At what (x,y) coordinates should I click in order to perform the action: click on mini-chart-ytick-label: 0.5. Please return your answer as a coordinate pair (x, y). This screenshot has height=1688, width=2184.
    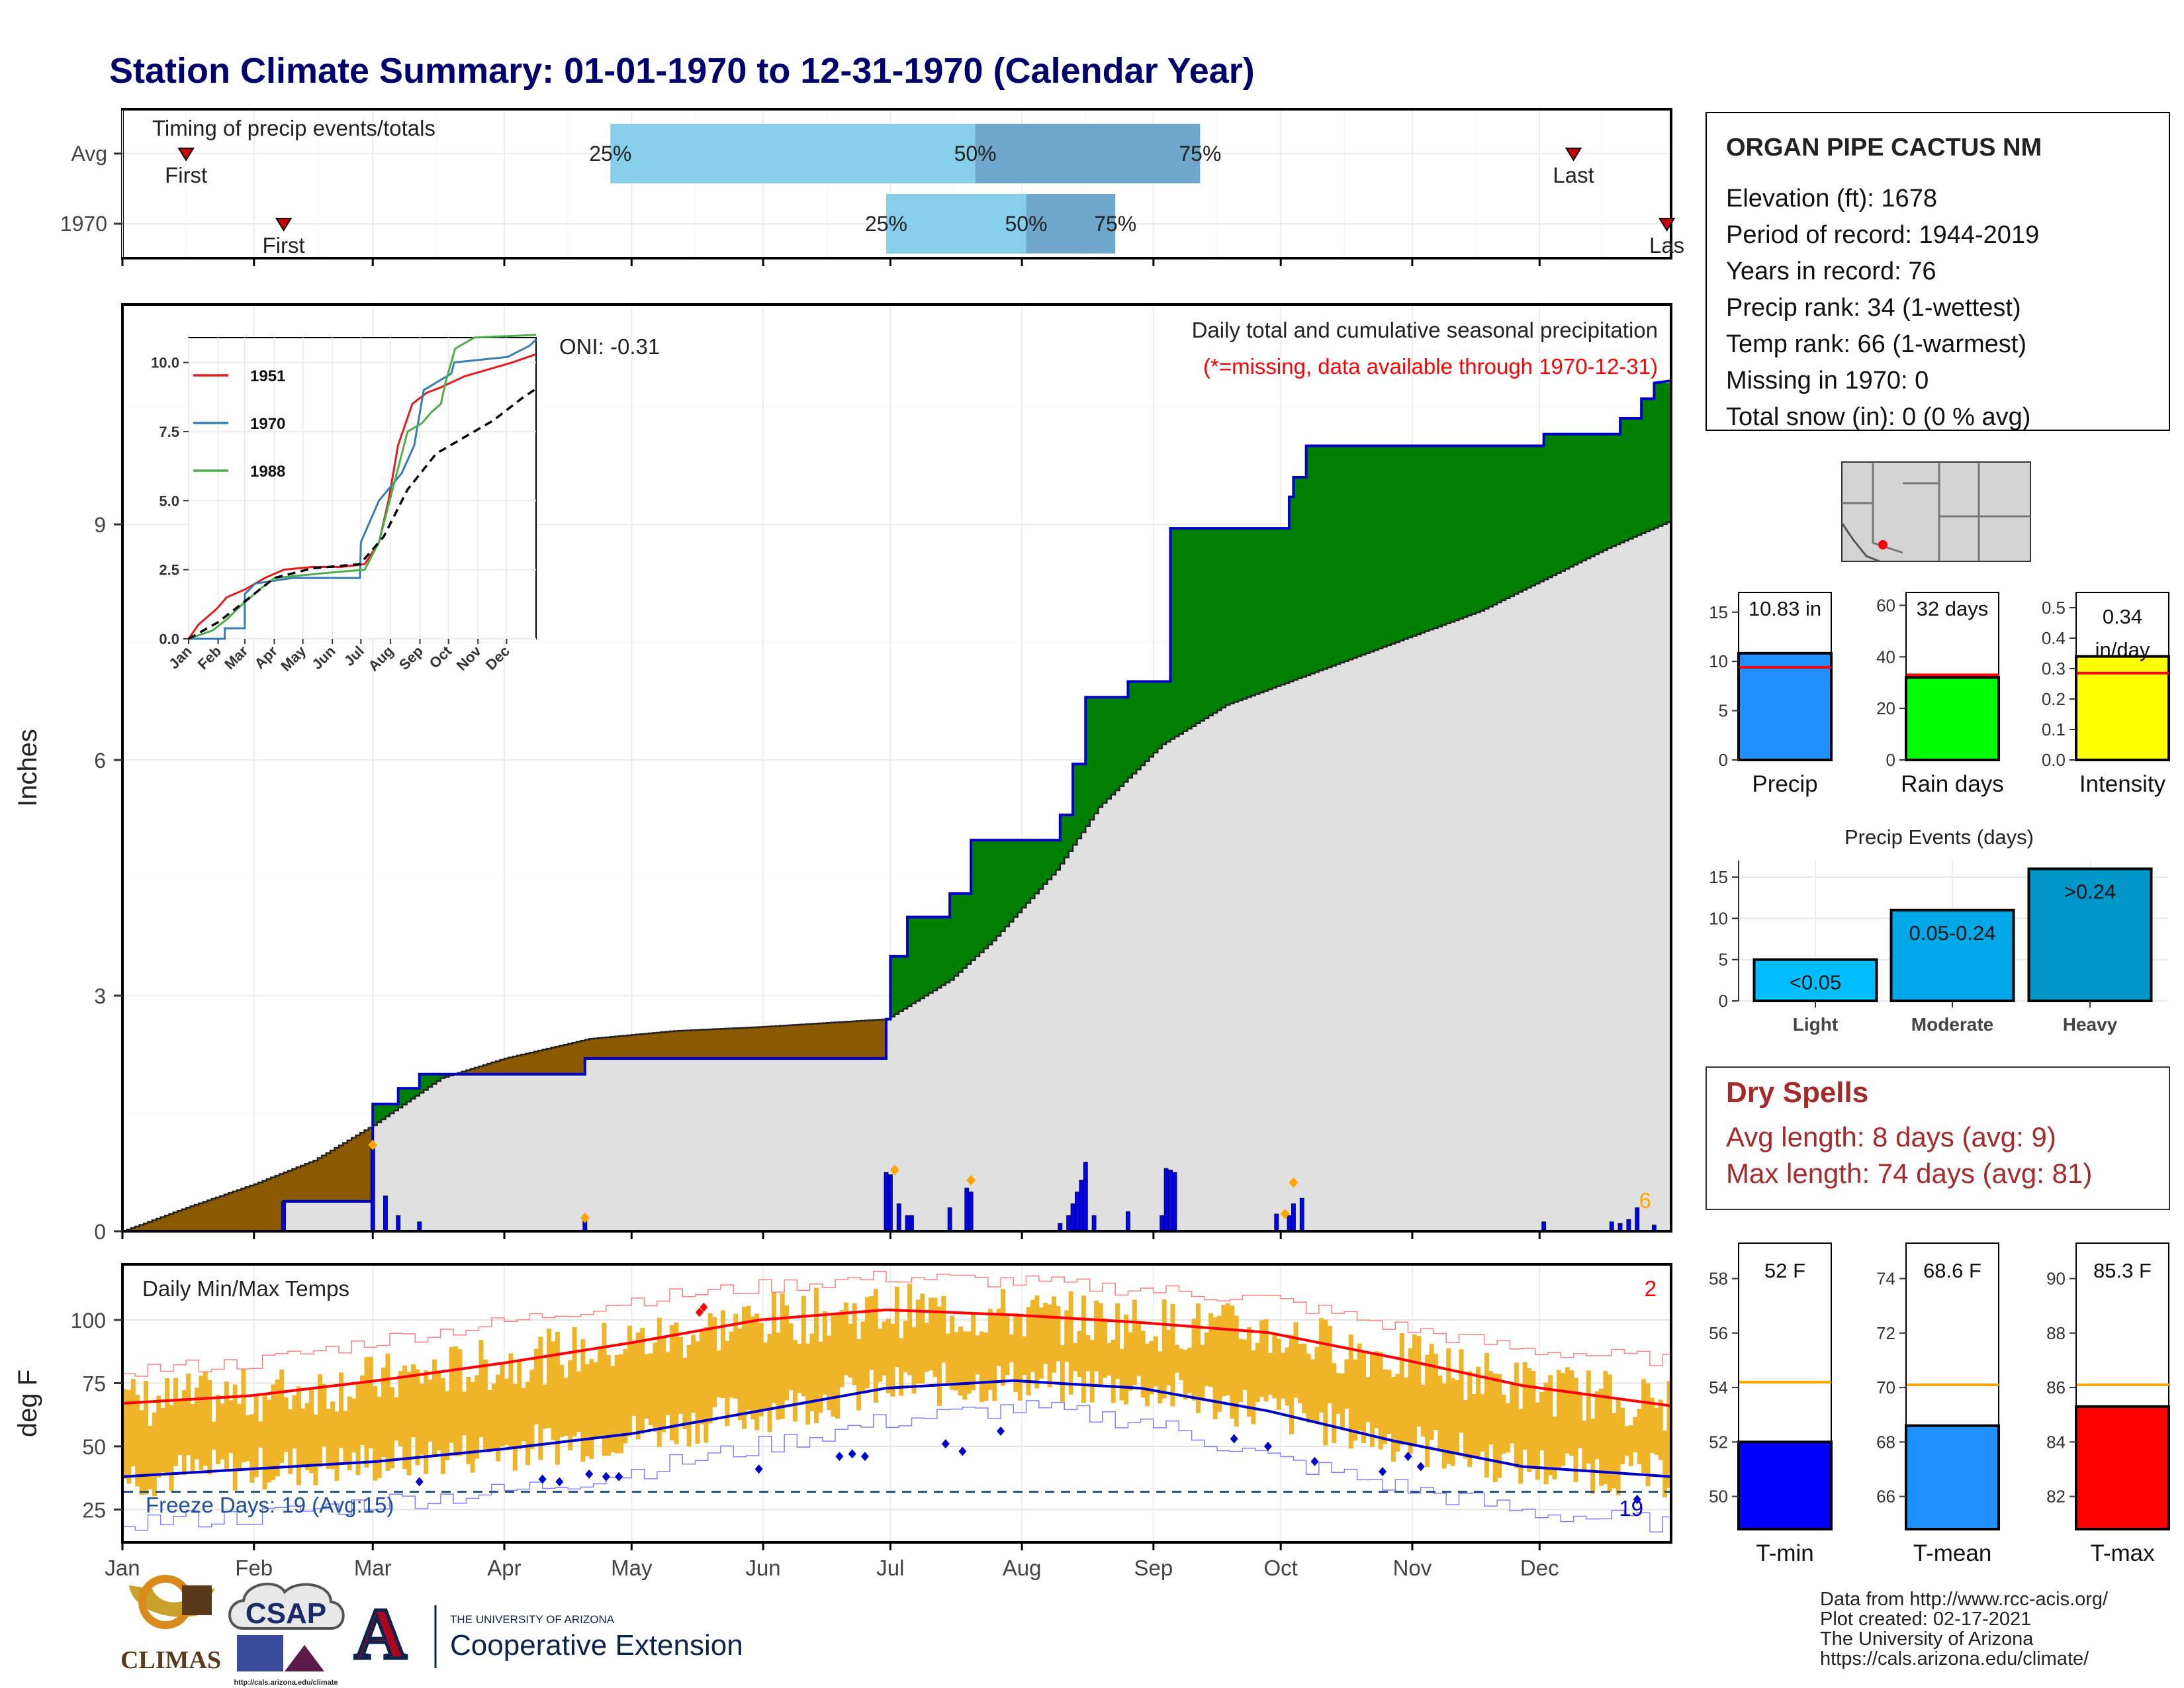
    Looking at the image, I should click on (2054, 608).